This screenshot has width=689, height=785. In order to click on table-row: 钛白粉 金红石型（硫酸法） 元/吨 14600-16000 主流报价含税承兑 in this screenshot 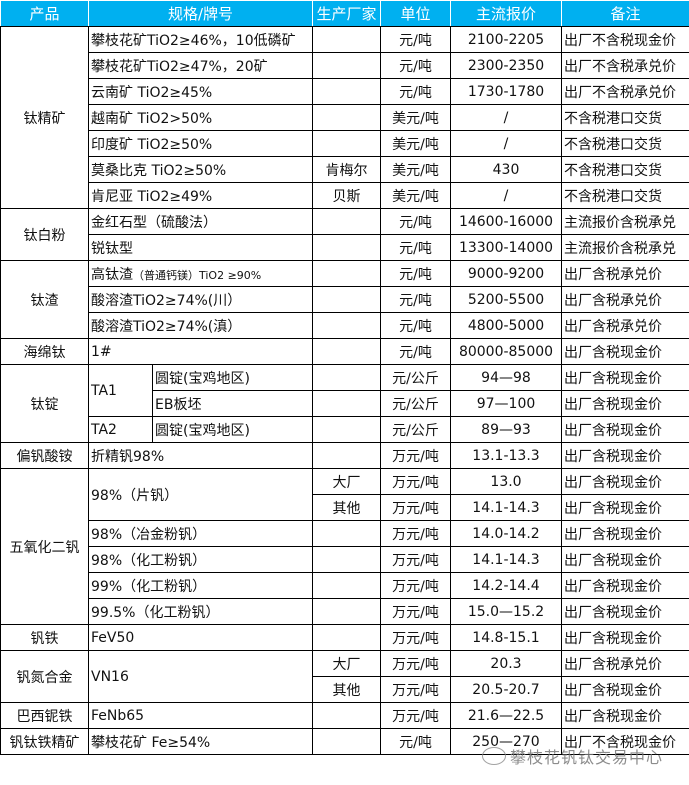, I will do `click(344, 234)`.